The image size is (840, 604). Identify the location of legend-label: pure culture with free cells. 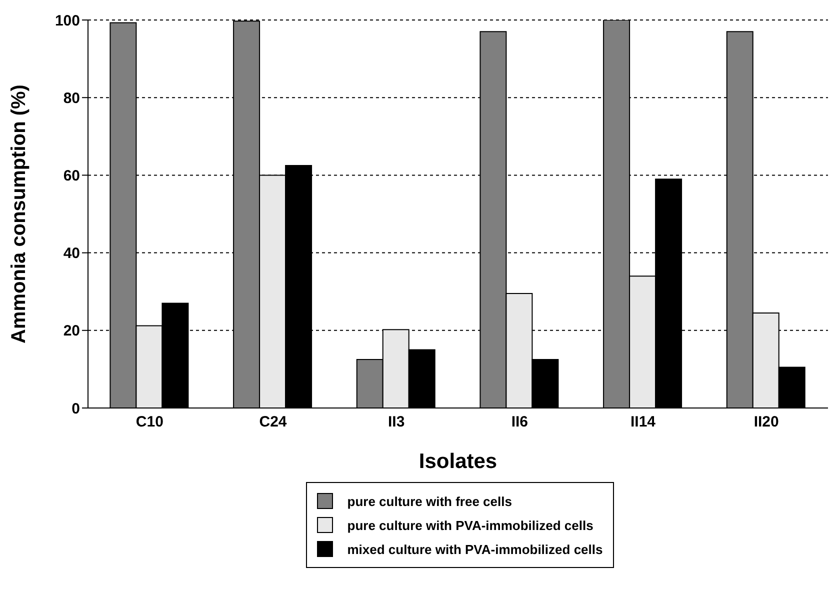
(429, 501).